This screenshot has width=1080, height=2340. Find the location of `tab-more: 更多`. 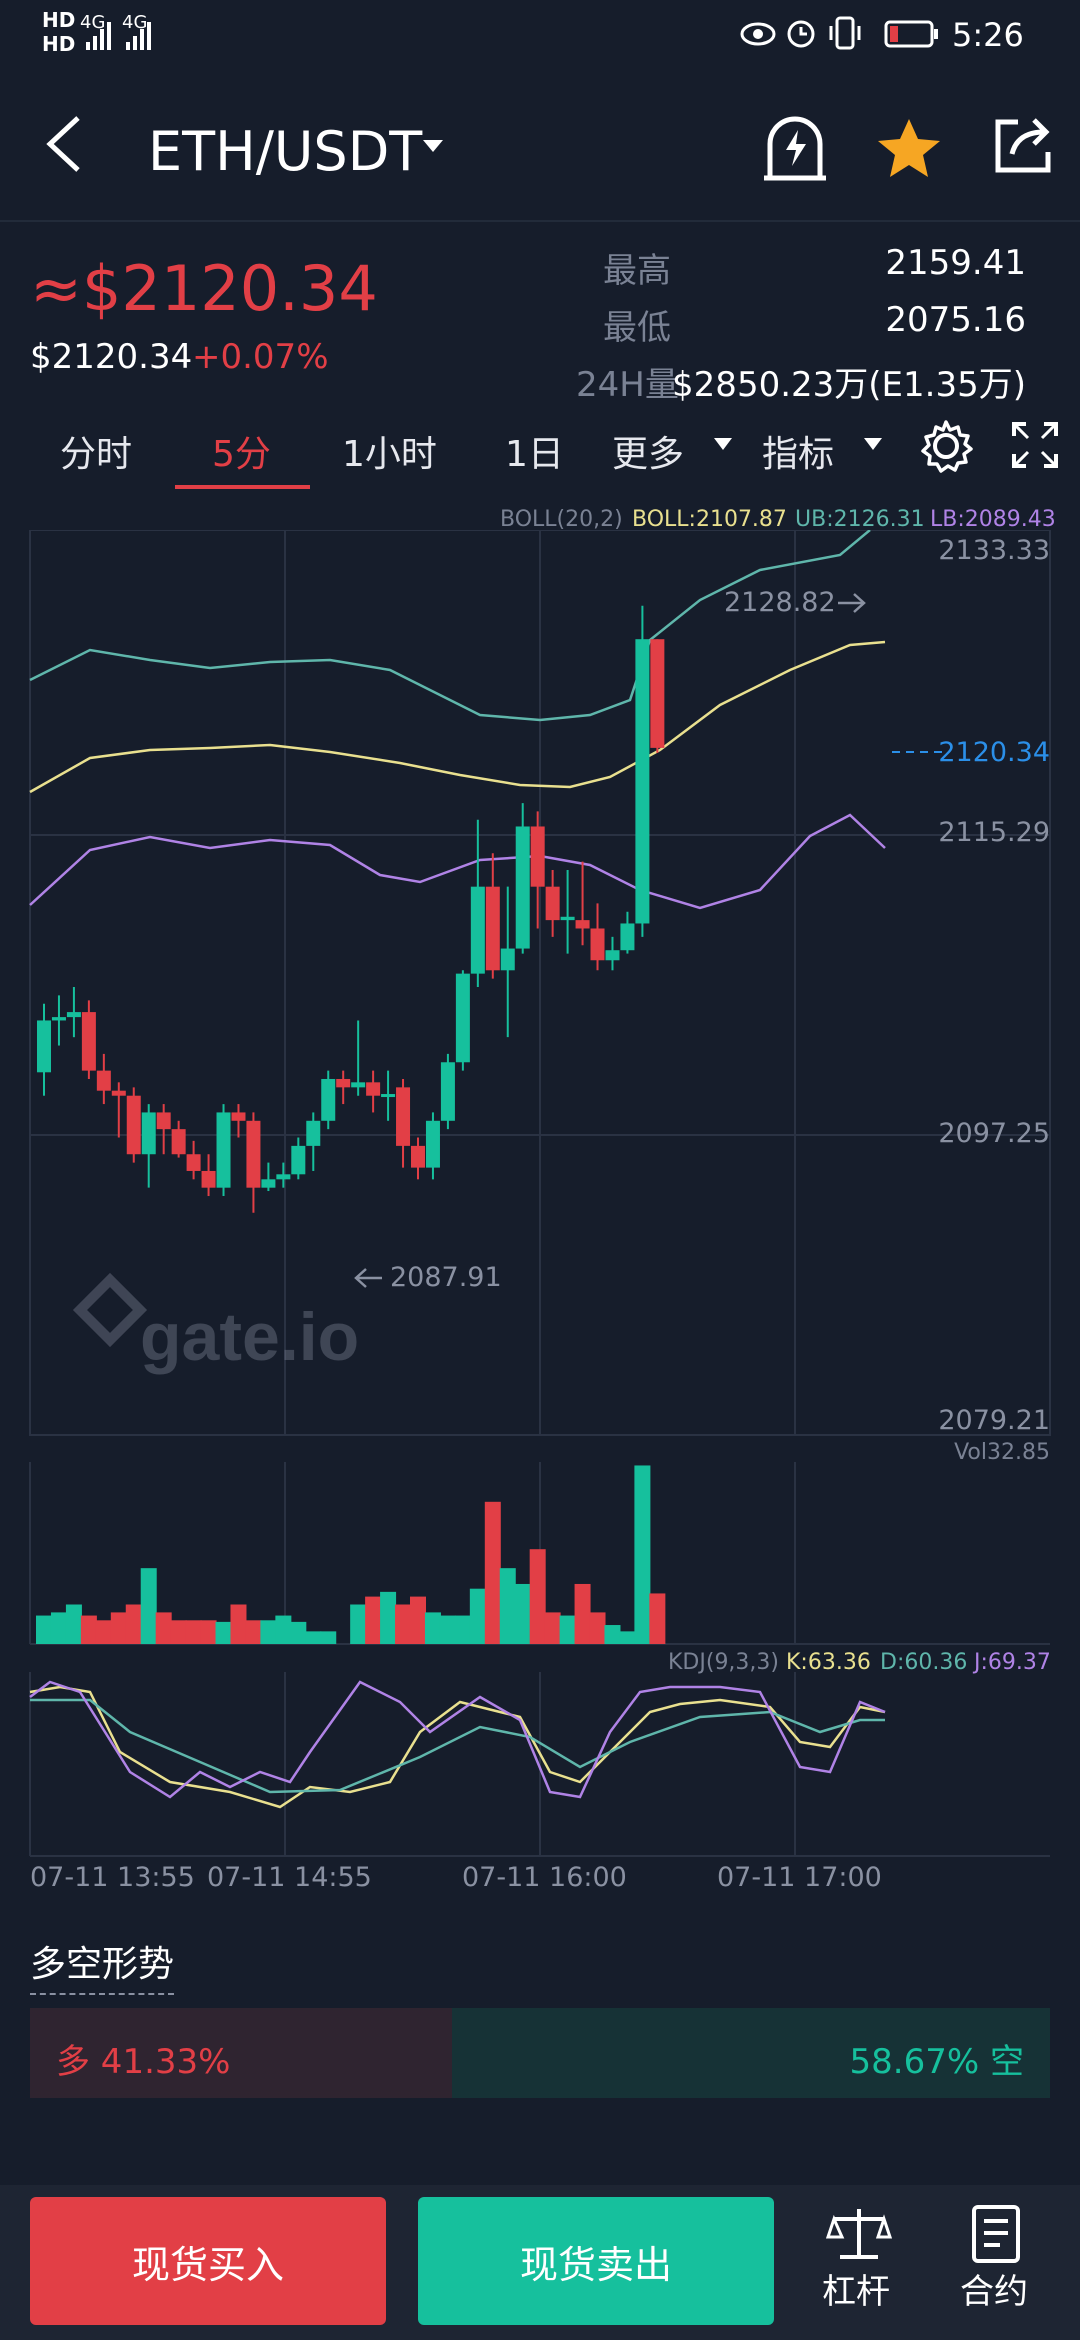

tab-more: 更多 is located at coordinates (648, 454).